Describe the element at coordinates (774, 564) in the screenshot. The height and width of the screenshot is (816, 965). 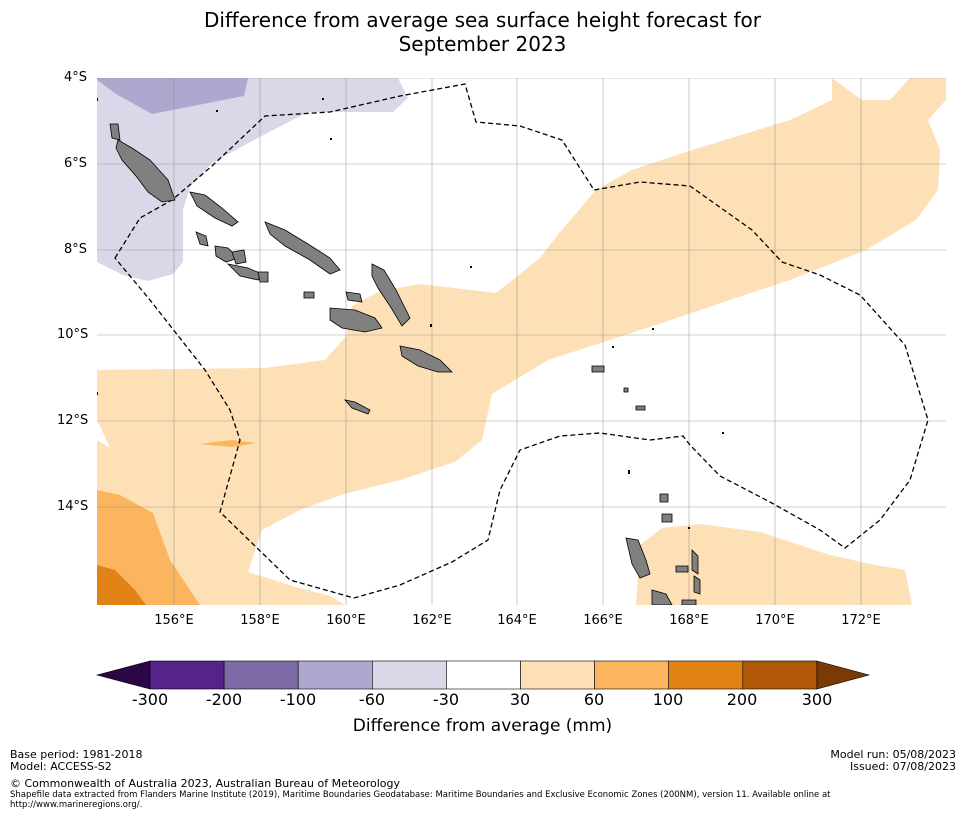
I see `contour-positive-30-60-southeast` at that location.